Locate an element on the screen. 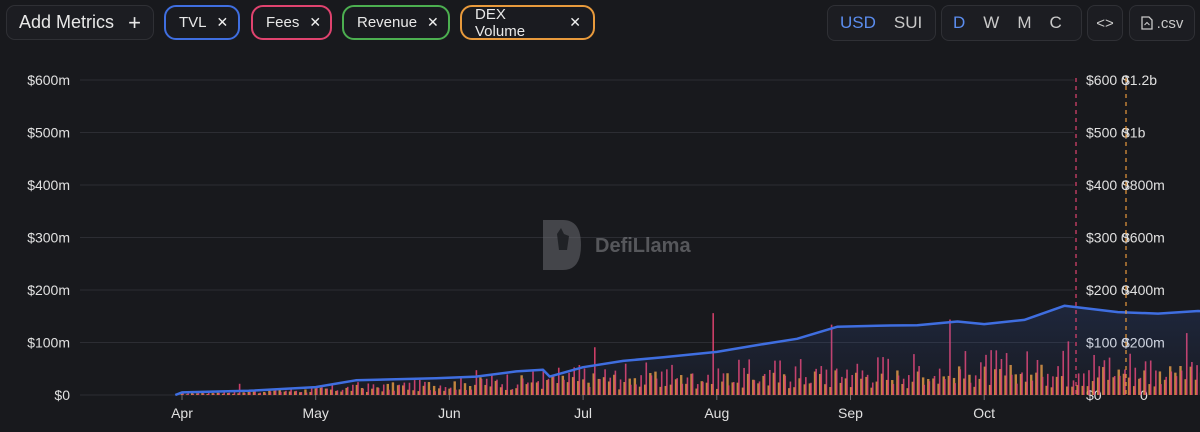  fees-tick-label: $600 0 is located at coordinates (1107, 80).